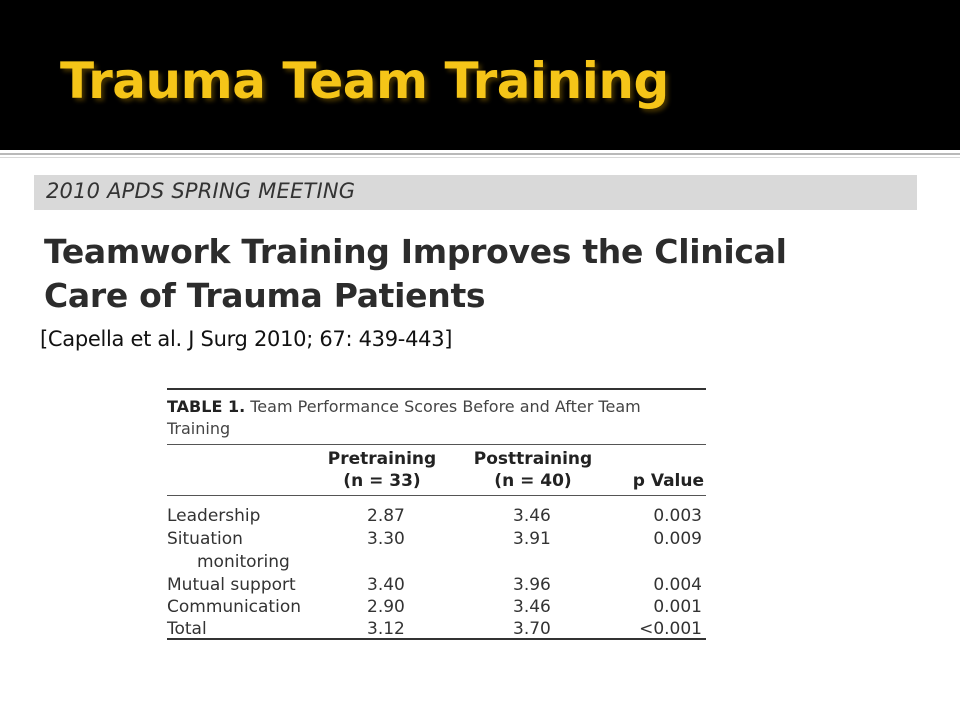 The image size is (960, 720). Describe the element at coordinates (205, 539) in the screenshot. I see `row-label: Situation` at that location.